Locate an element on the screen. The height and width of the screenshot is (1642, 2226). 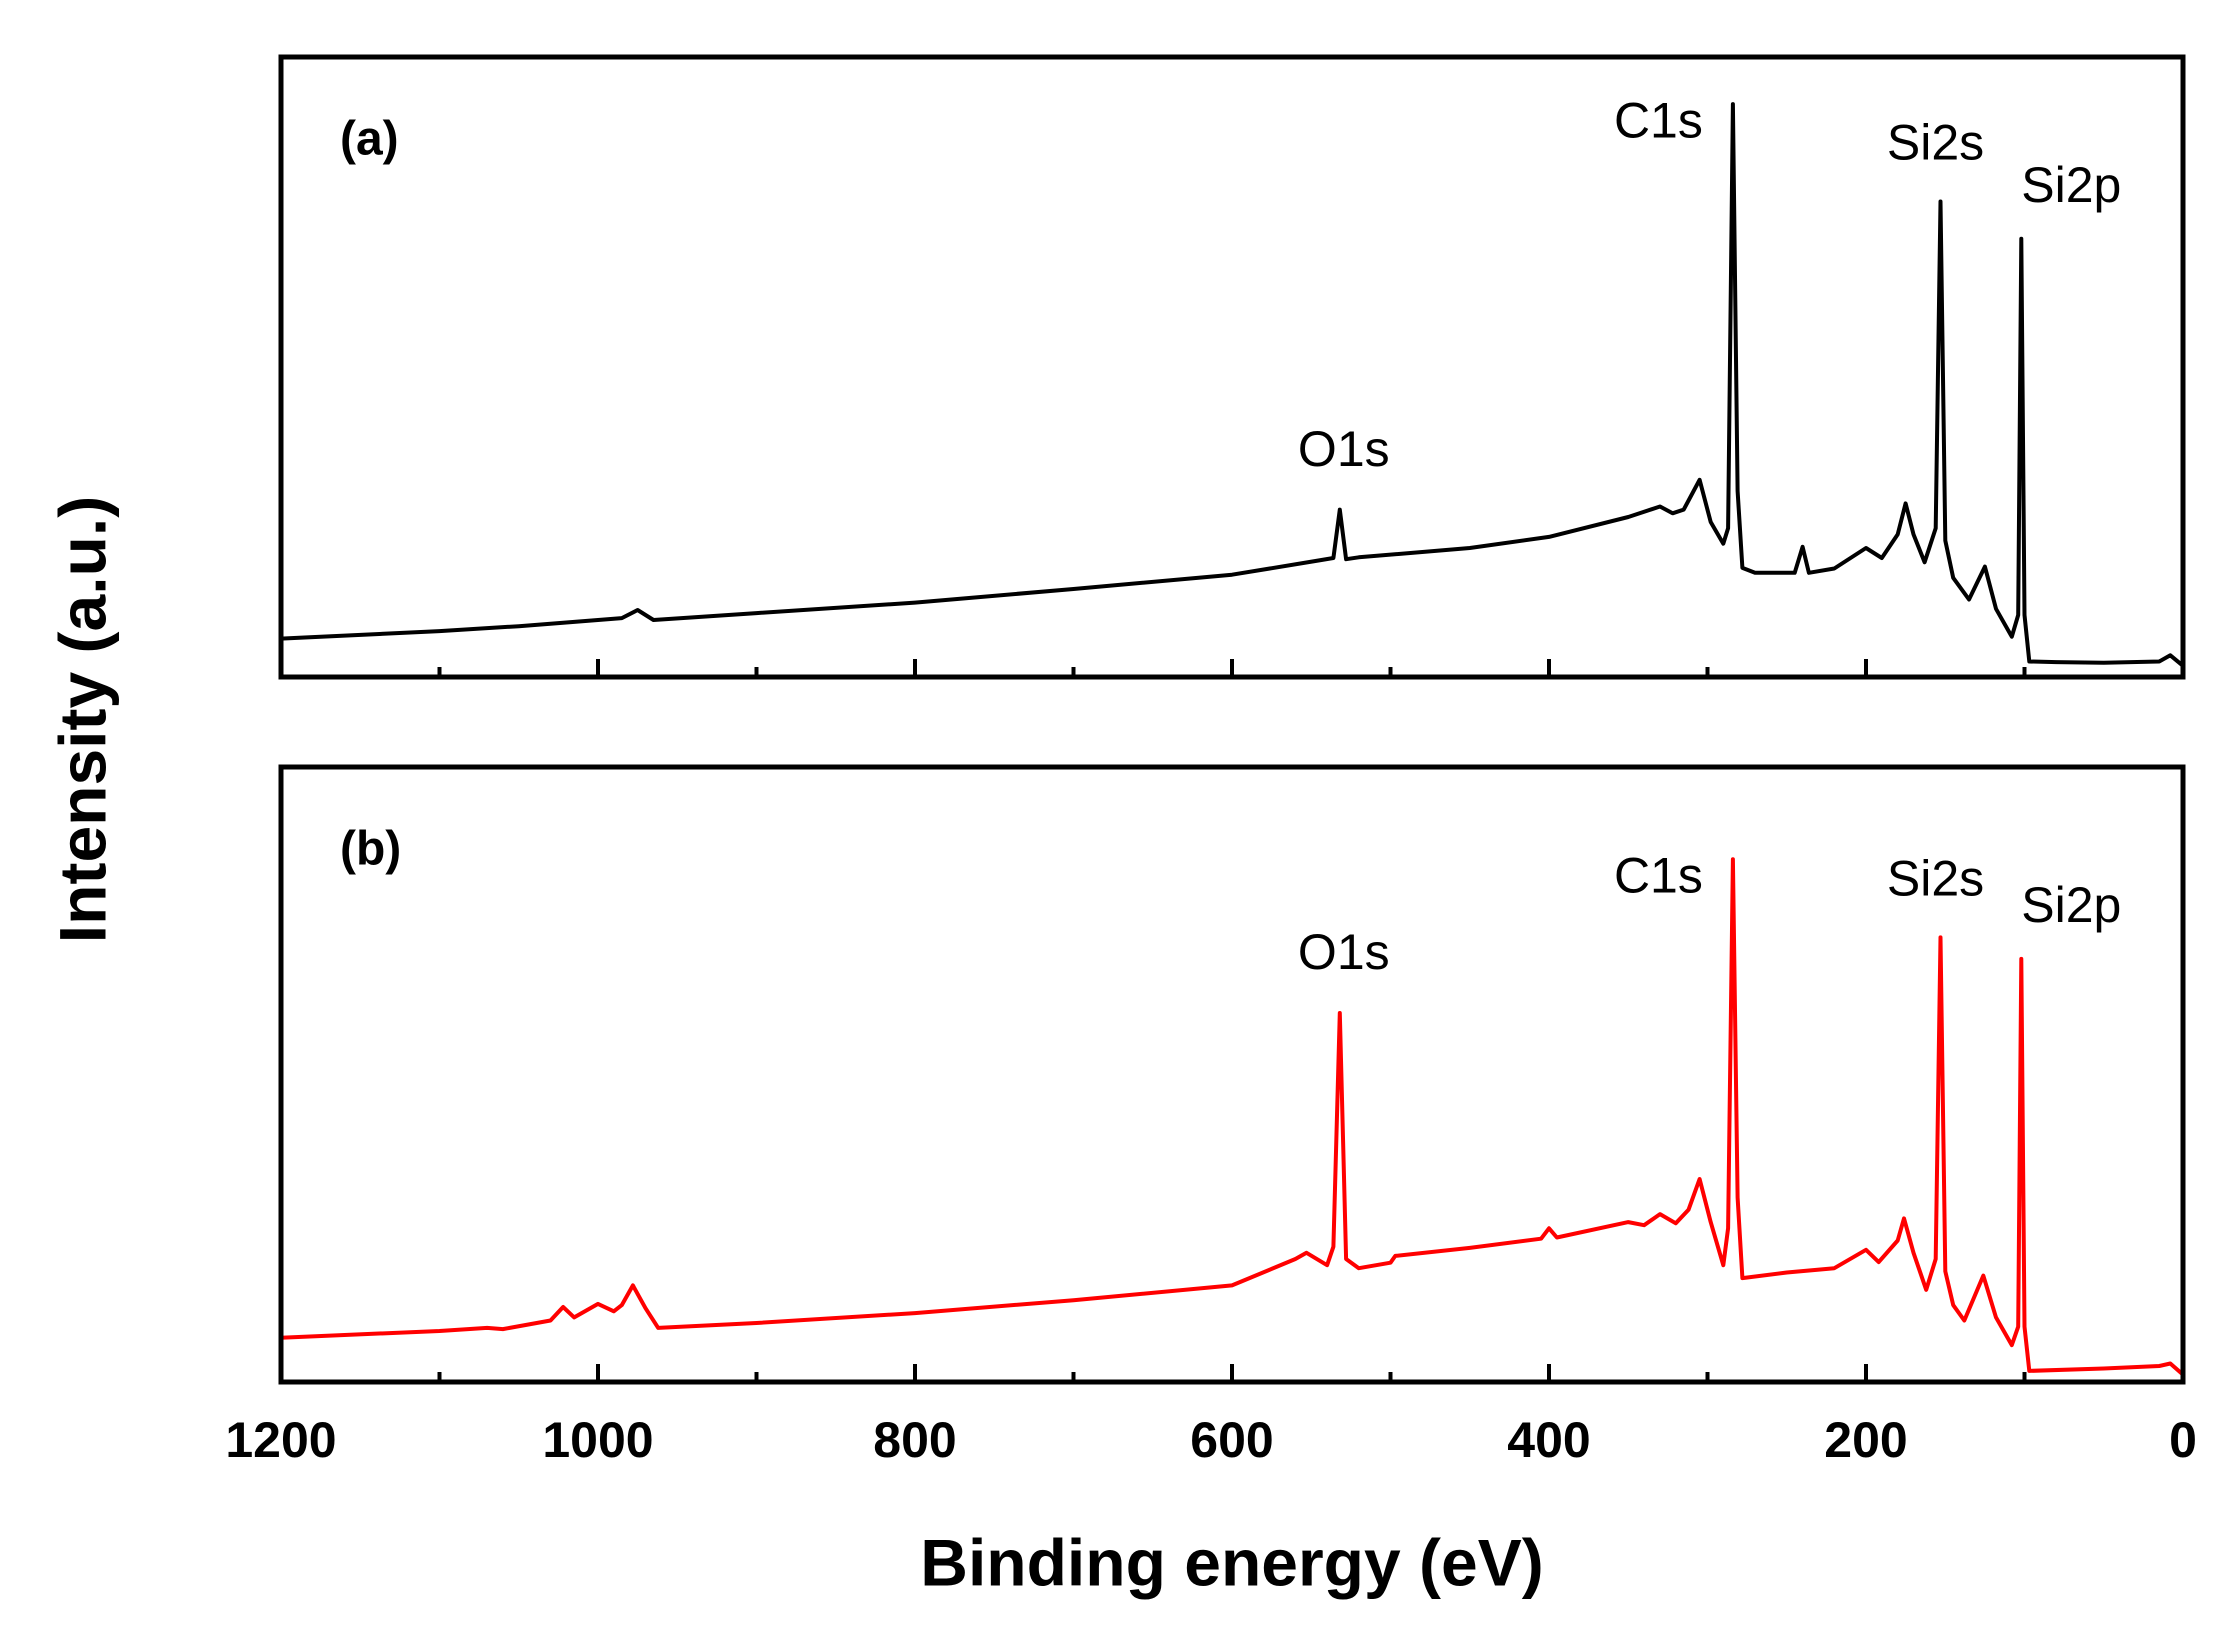
x-tick-label: 1000 is located at coordinates (597, 1440).